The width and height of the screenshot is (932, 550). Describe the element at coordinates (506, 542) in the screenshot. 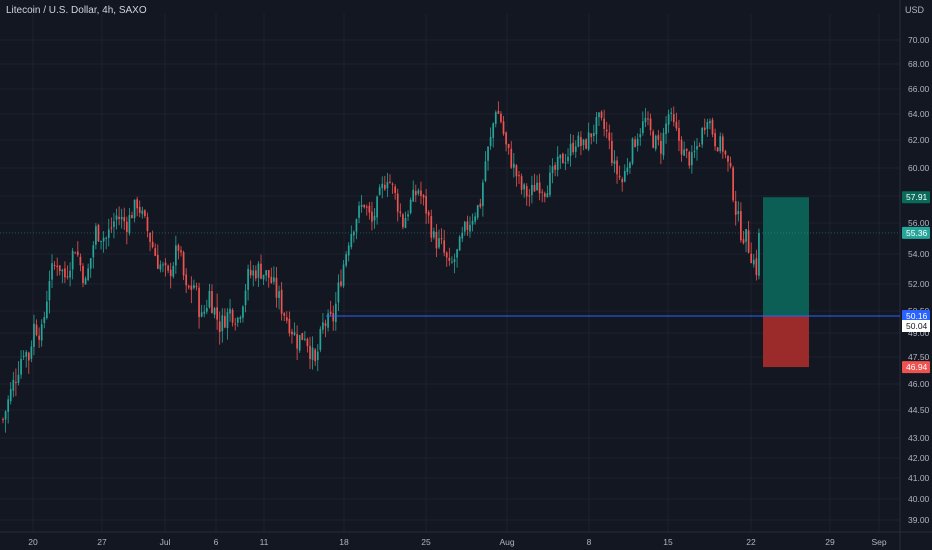

I see `time-tick-label: Aug` at that location.